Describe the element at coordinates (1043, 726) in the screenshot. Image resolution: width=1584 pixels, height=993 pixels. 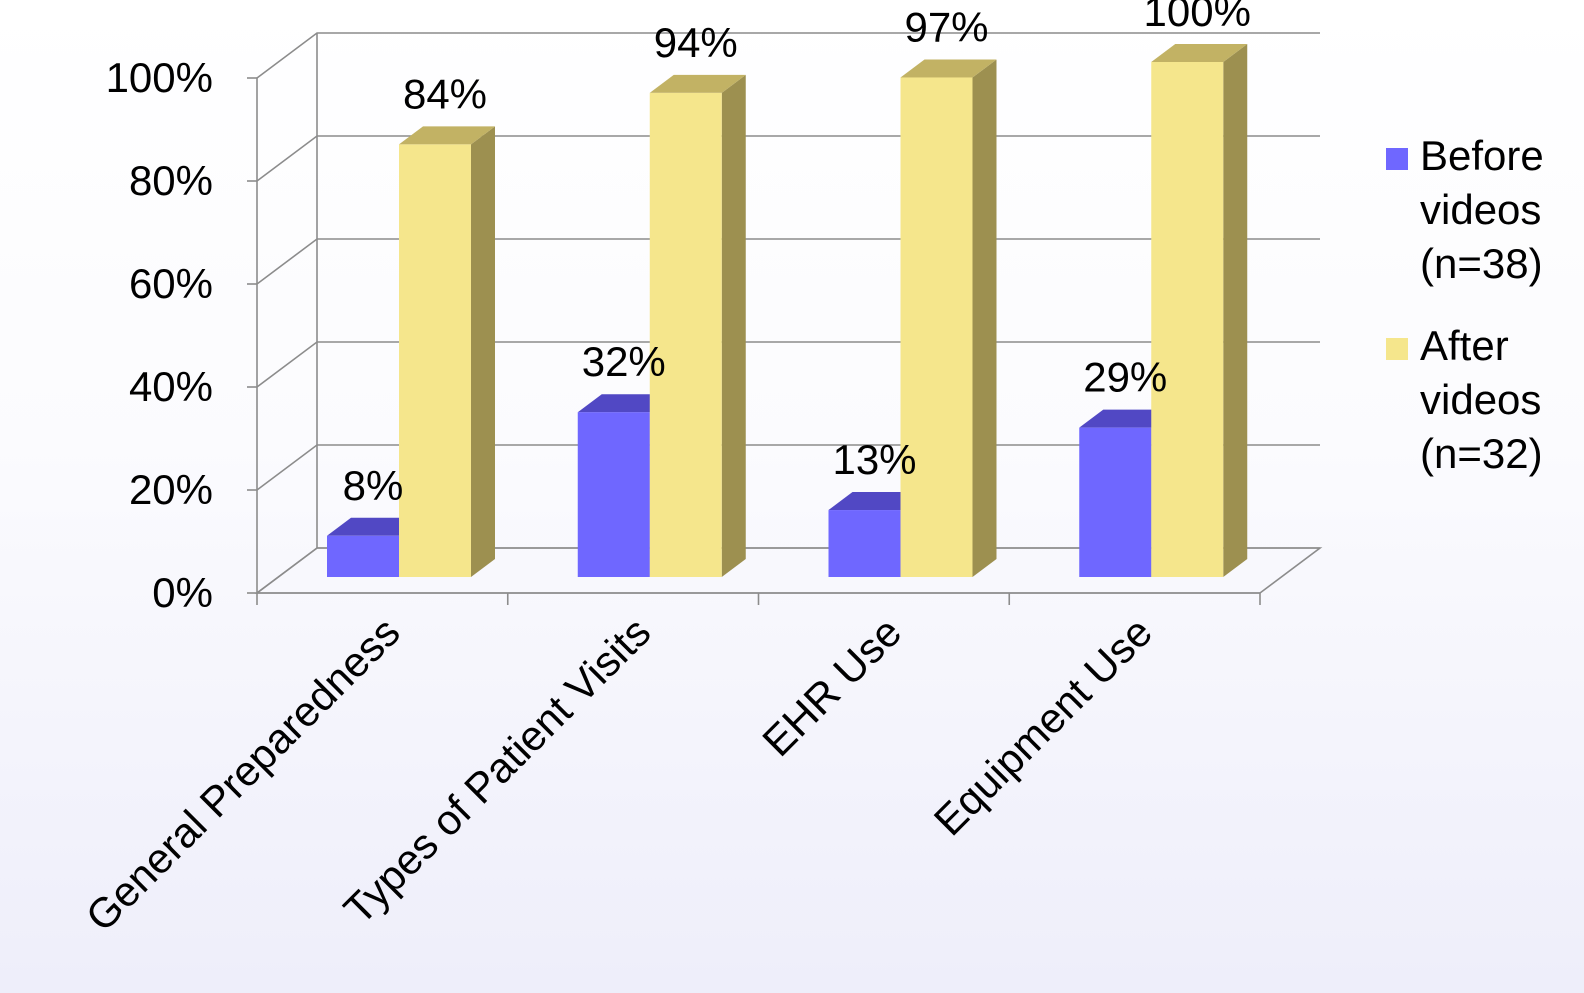
I see `x-tick-label-equipment-use: Equipment Use` at that location.